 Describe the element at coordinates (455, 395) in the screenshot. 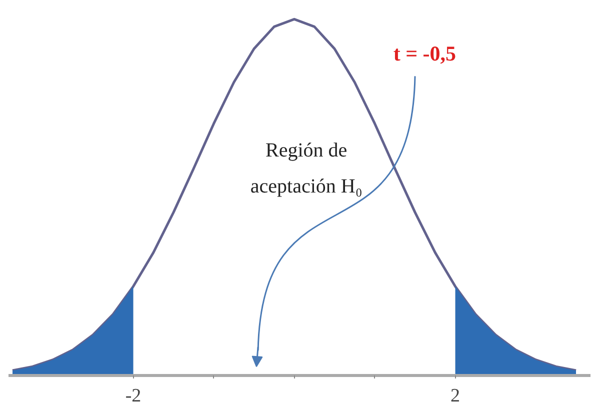

I see `x-tick-label: 2` at that location.